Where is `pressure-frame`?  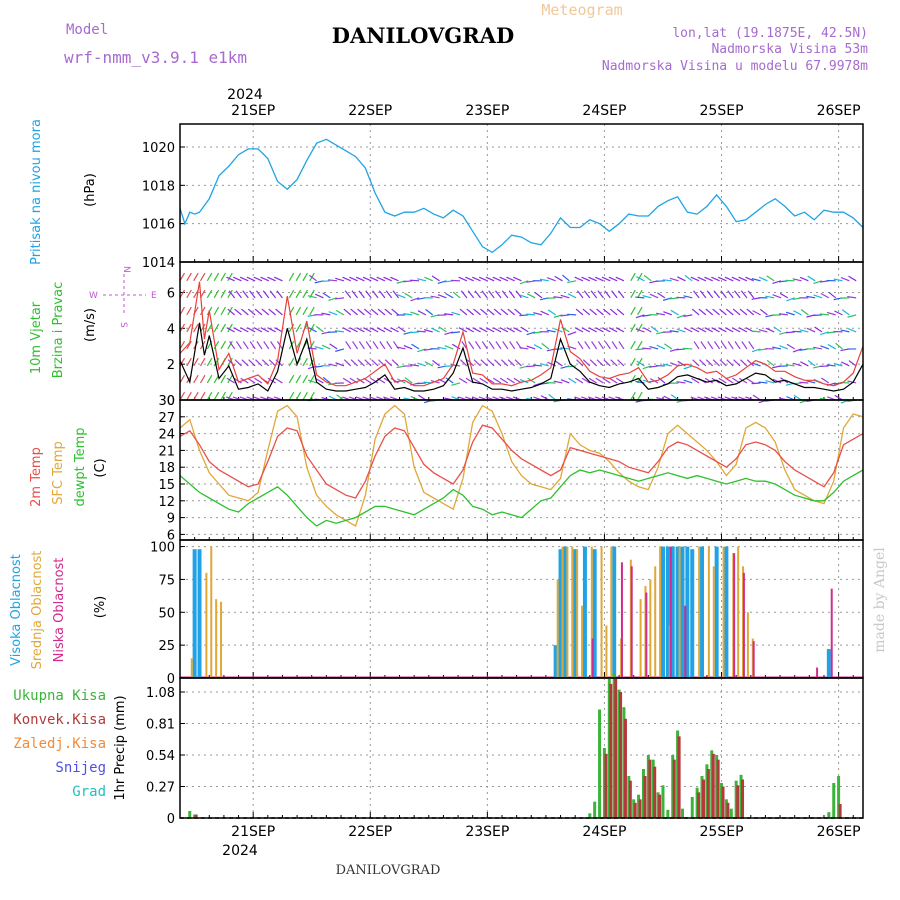
pressure-frame is located at coordinates (521, 193).